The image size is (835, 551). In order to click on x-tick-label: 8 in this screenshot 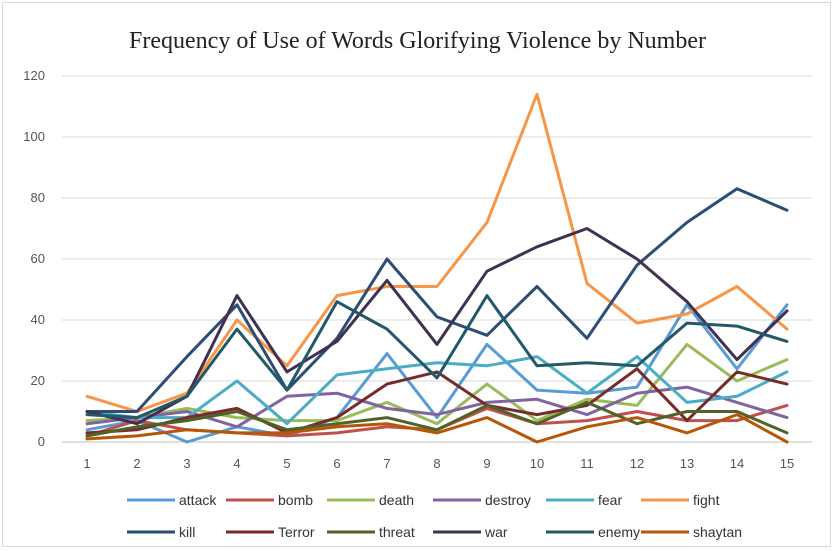, I will do `click(436, 463)`.